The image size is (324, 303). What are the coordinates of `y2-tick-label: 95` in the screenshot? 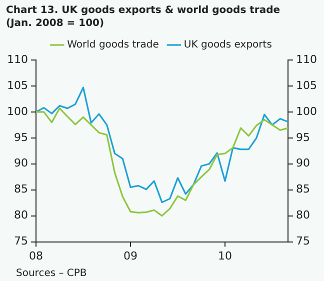 It's located at (303, 137).